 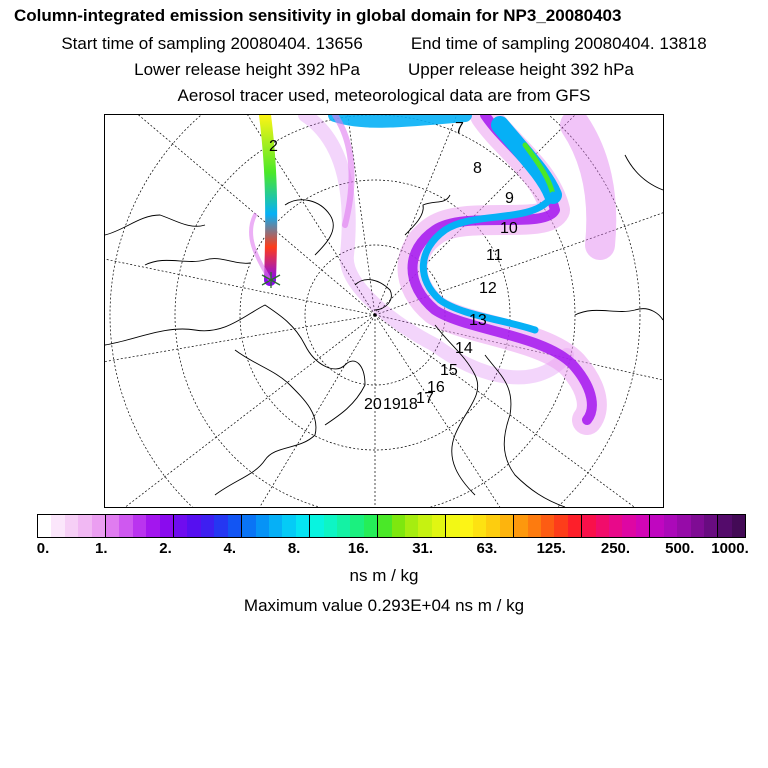 I want to click on colorbar, so click(x=391, y=526).